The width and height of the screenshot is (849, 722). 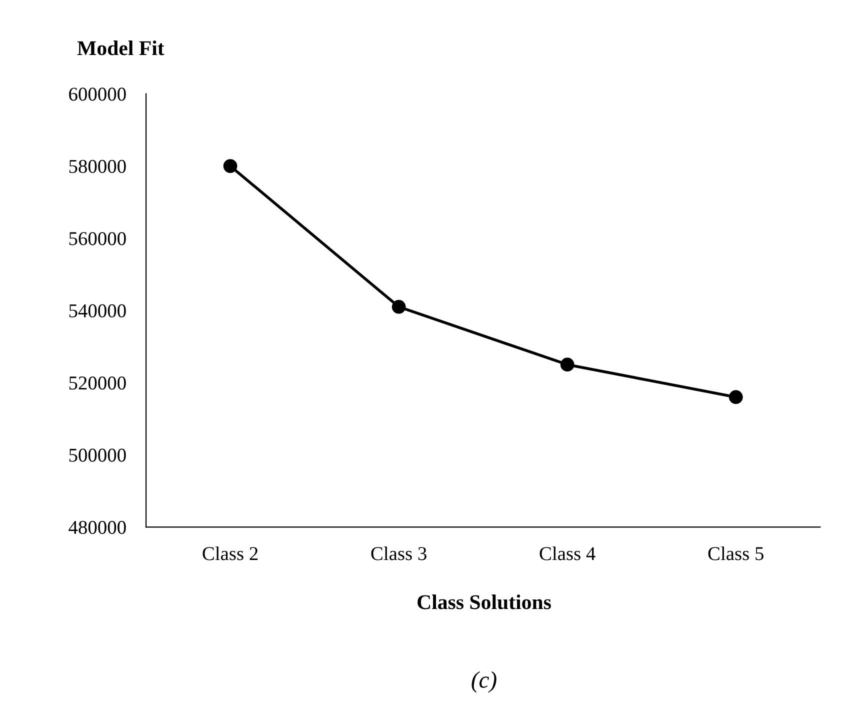 What do you see at coordinates (97, 166) in the screenshot?
I see `y-tick-label: 580000` at bounding box center [97, 166].